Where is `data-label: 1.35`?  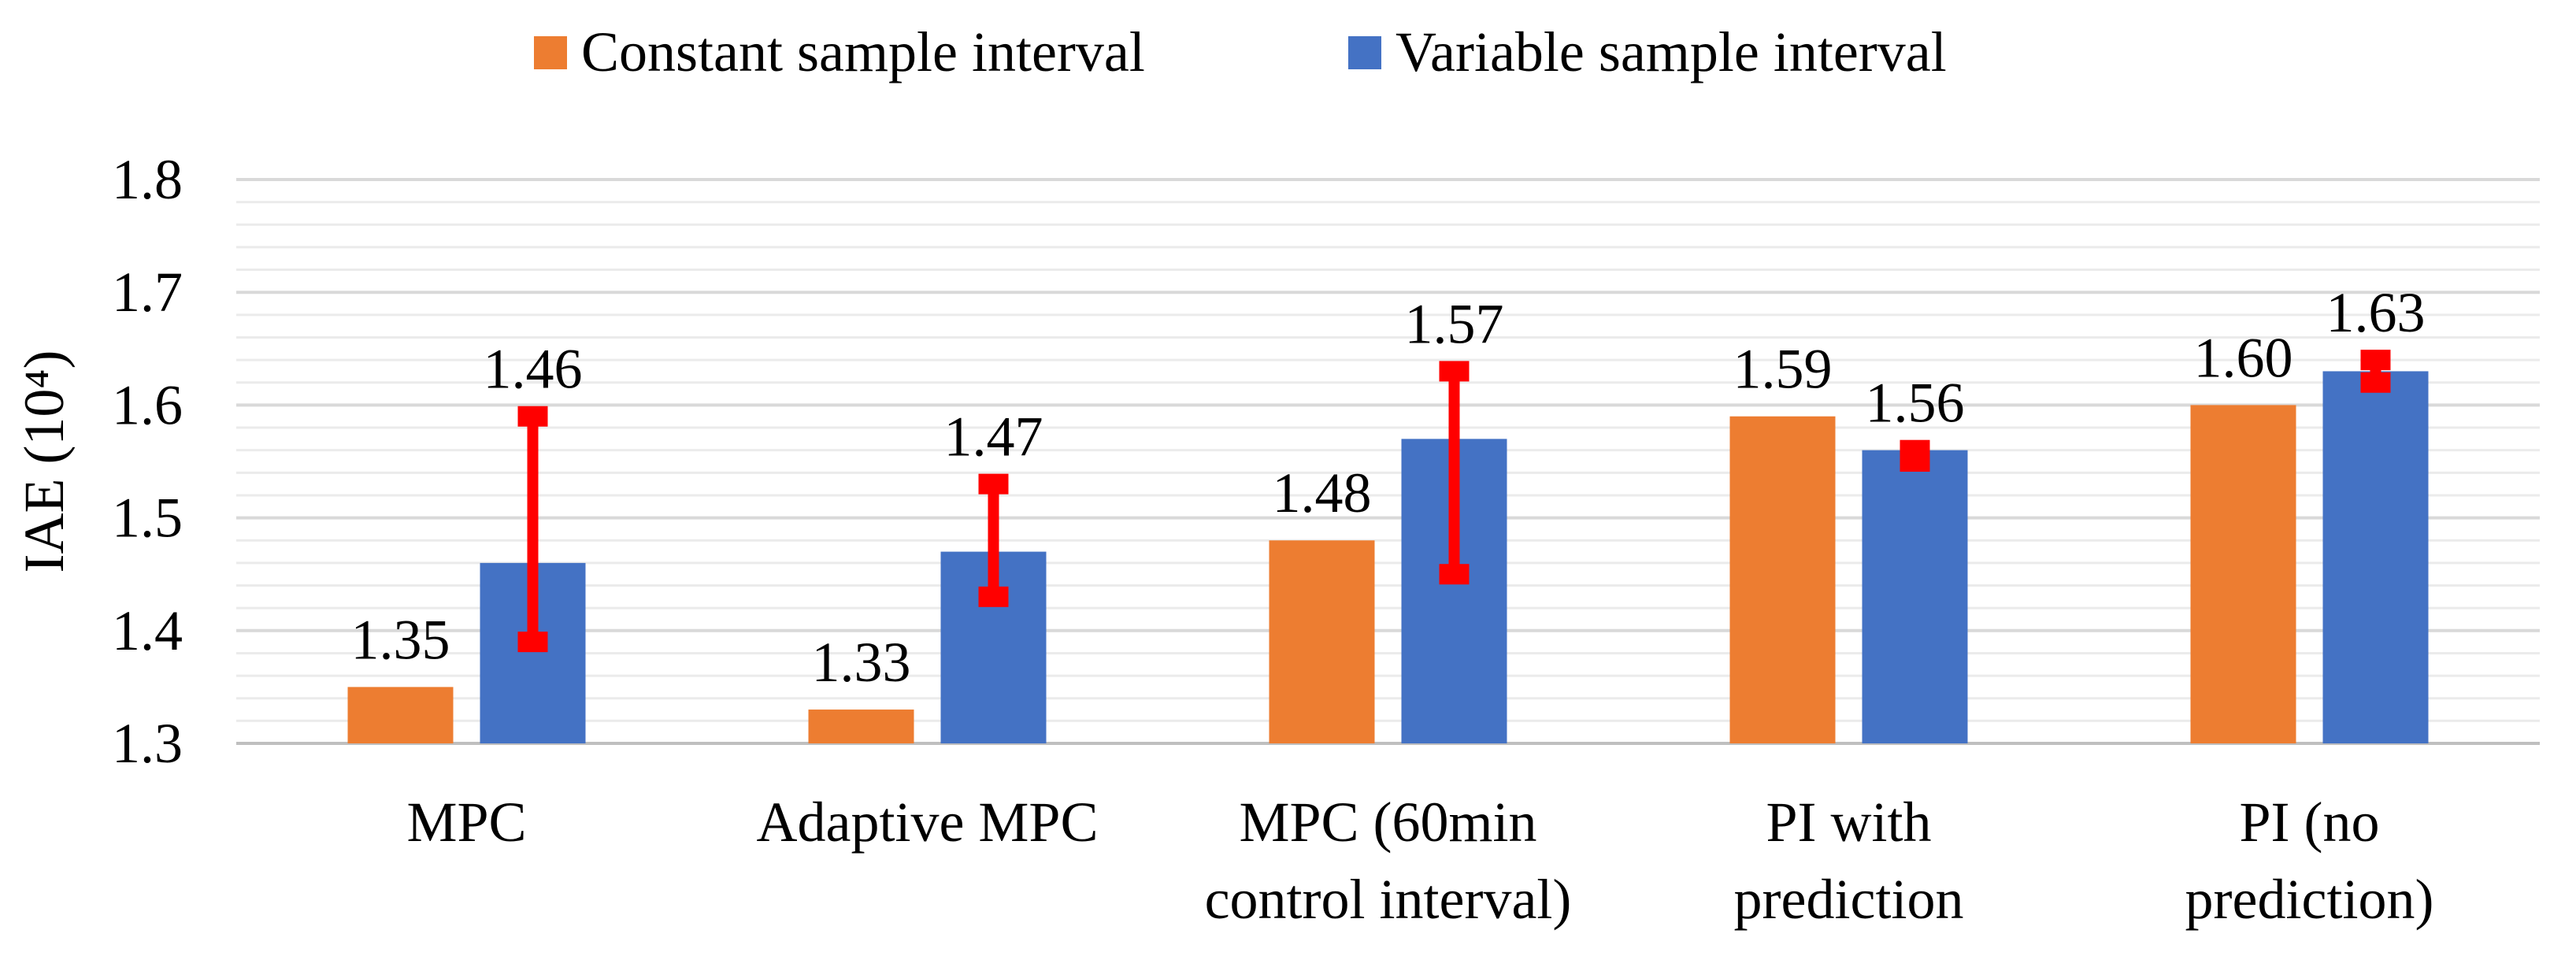
data-label: 1.35 is located at coordinates (400, 639).